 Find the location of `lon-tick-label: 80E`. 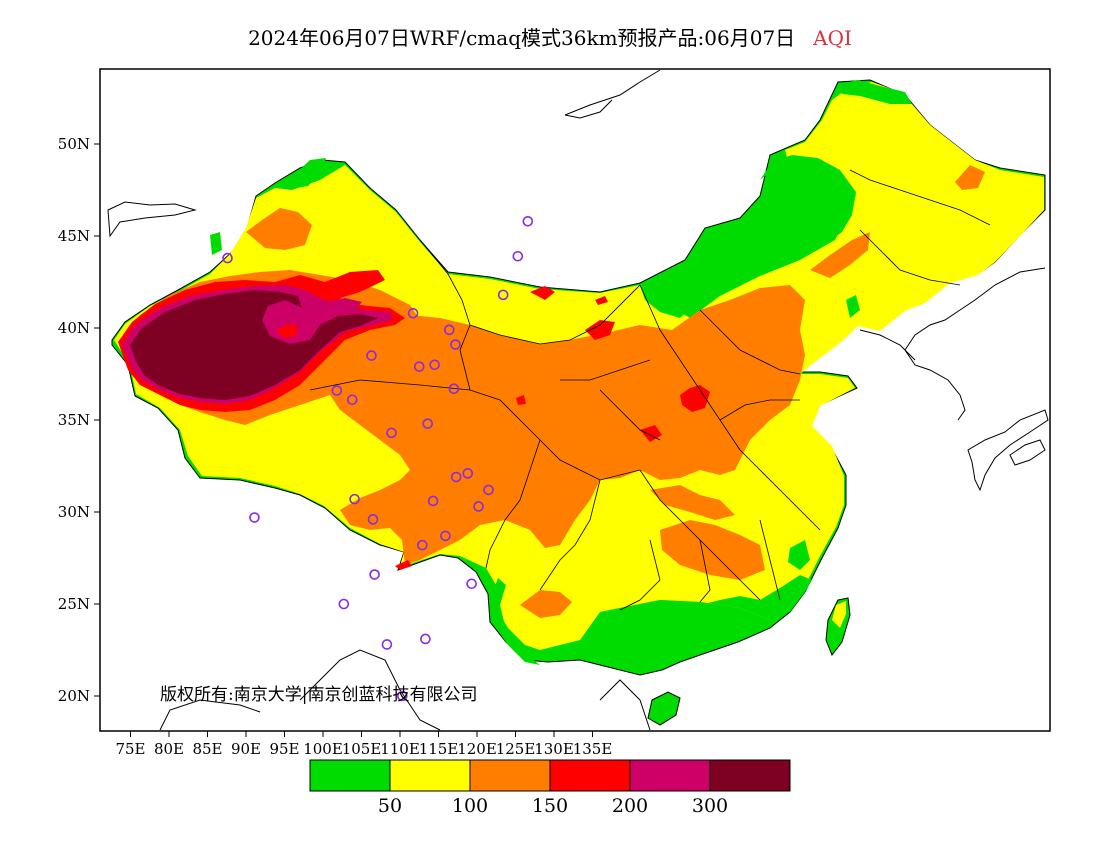

lon-tick-label: 80E is located at coordinates (169, 749).